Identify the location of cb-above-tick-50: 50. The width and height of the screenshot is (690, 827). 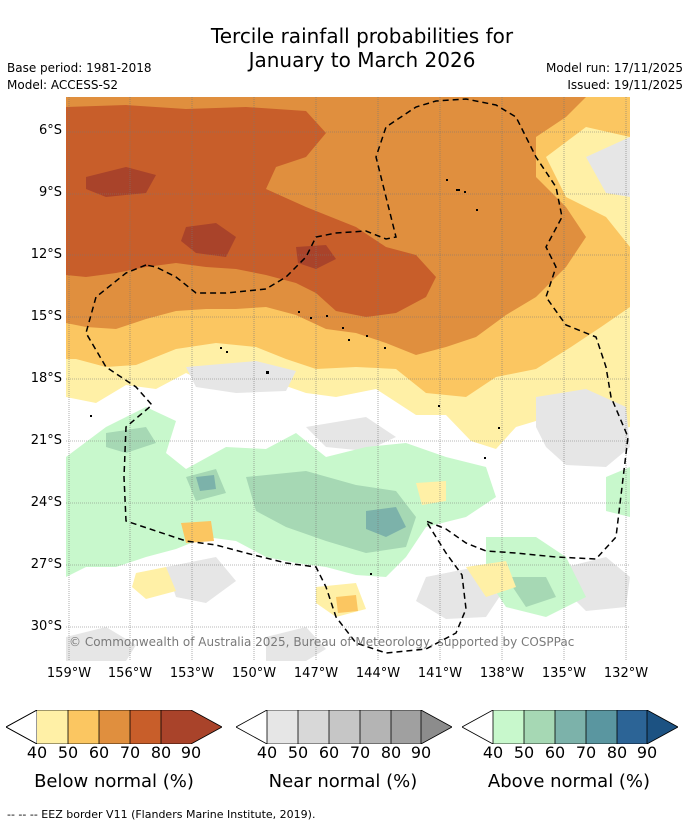
(524, 752).